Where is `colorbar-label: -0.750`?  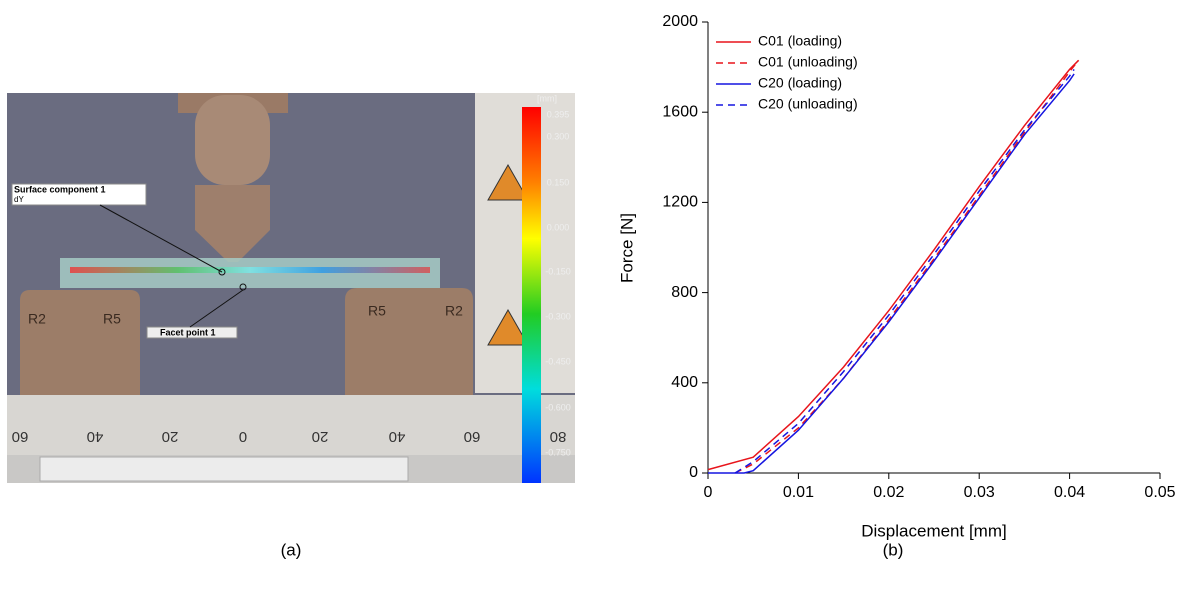 colorbar-label: -0.750 is located at coordinates (558, 452).